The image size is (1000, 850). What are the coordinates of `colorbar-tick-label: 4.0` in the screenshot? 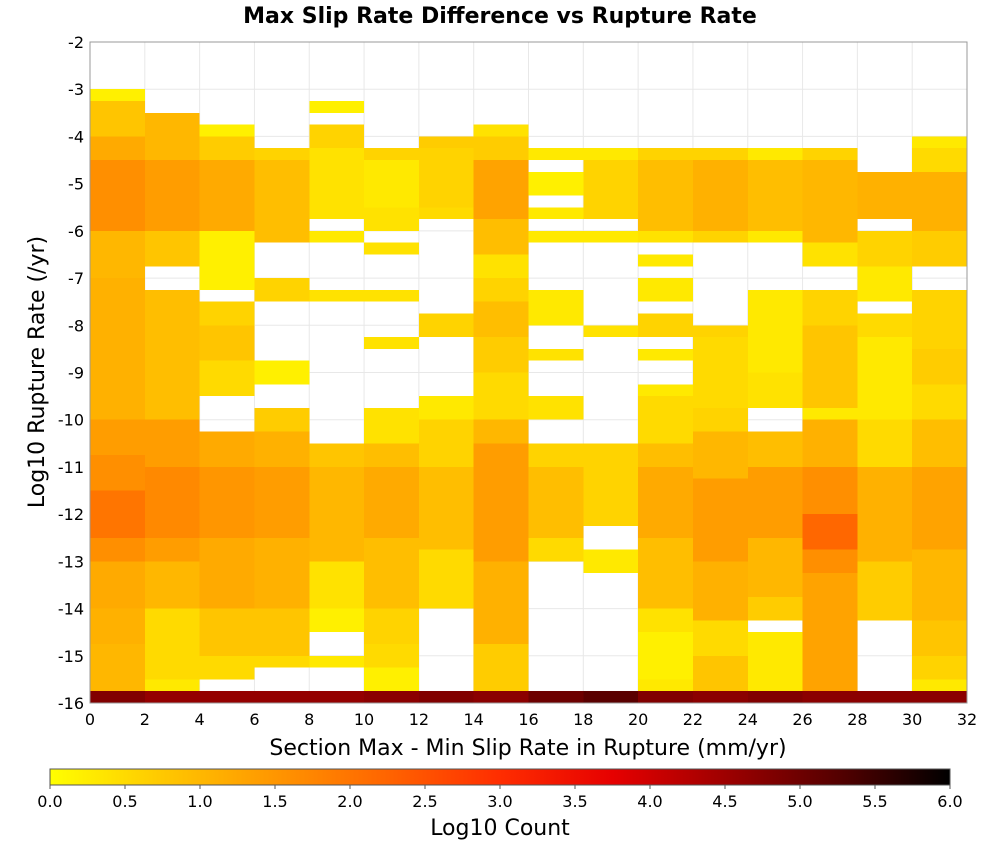 It's located at (649, 801).